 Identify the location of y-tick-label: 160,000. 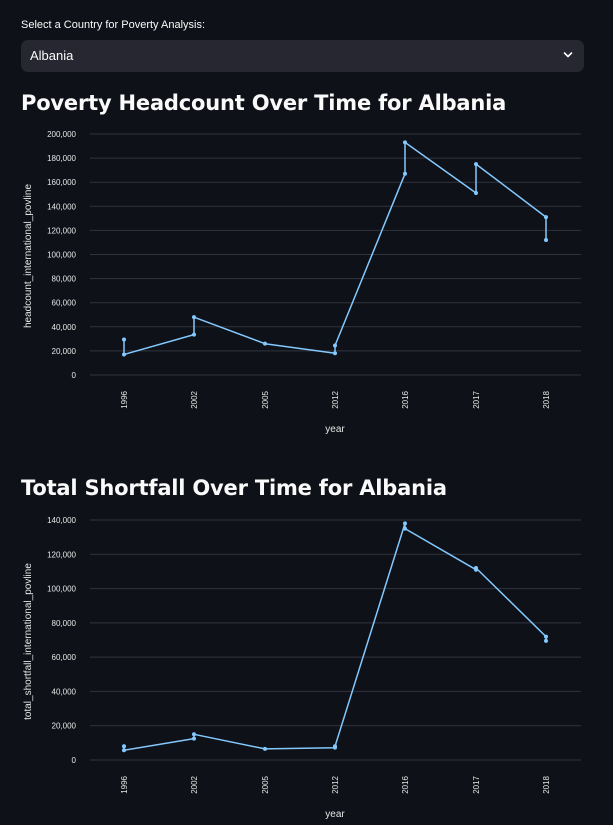
(61, 182).